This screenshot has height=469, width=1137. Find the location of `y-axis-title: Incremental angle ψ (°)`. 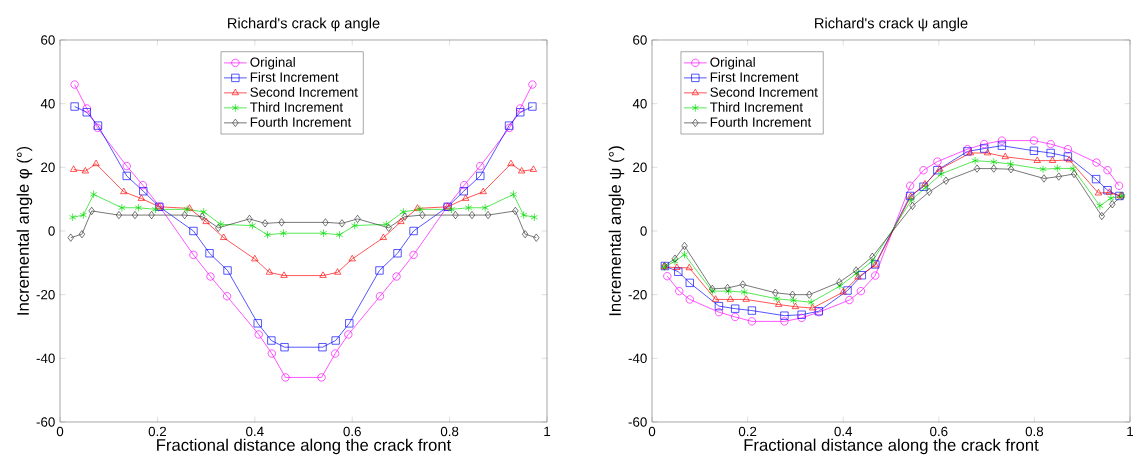

y-axis-title: Incremental angle ψ (°) is located at coordinates (616, 231).